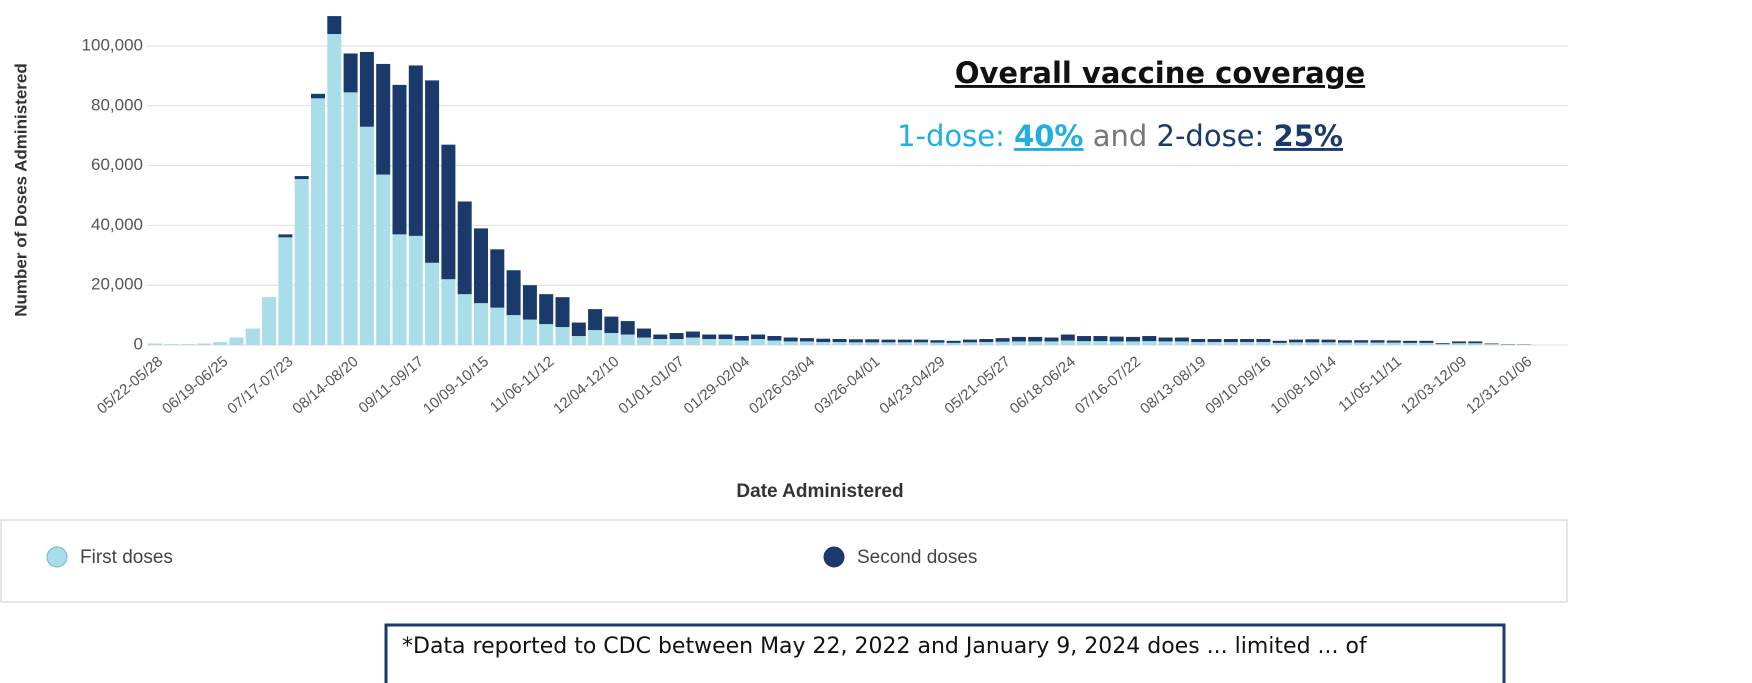  I want to click on x-tick-label: 05/22-05/28, so click(130, 385).